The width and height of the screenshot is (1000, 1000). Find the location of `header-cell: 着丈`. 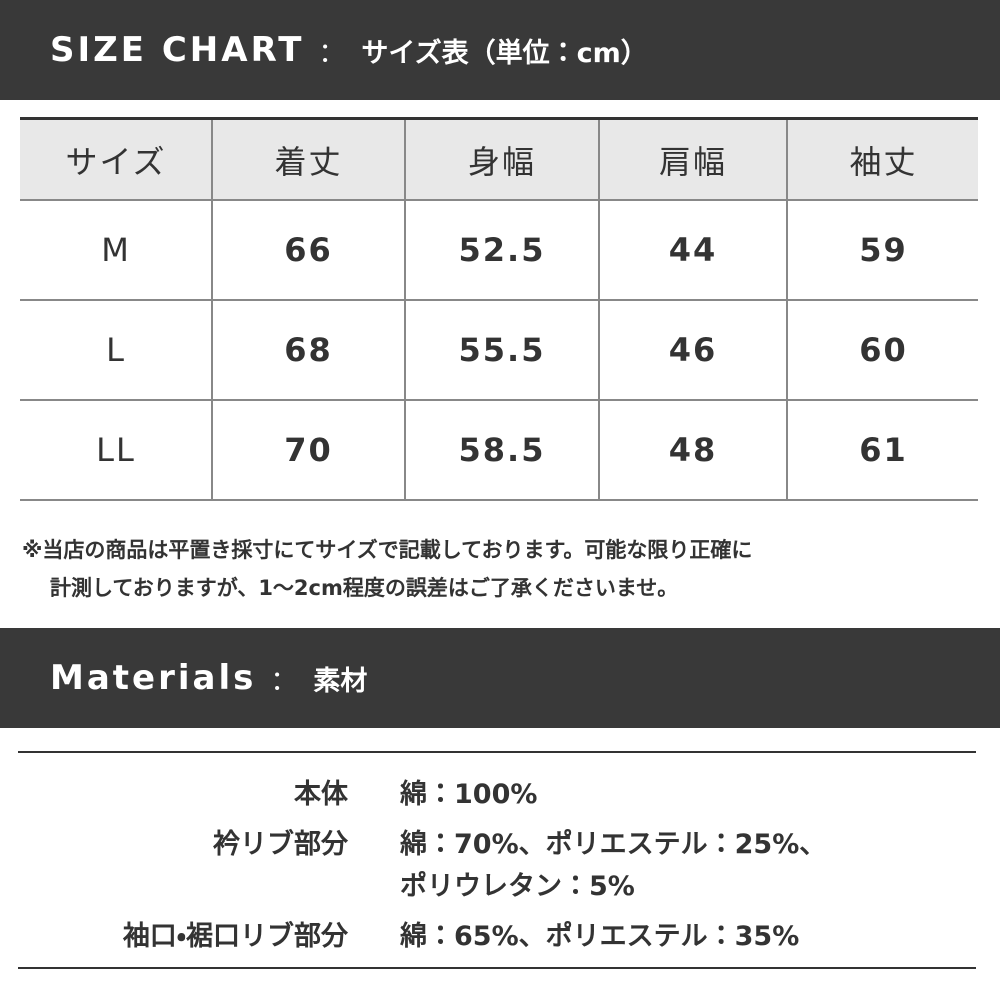

header-cell: 着丈 is located at coordinates (308, 162).